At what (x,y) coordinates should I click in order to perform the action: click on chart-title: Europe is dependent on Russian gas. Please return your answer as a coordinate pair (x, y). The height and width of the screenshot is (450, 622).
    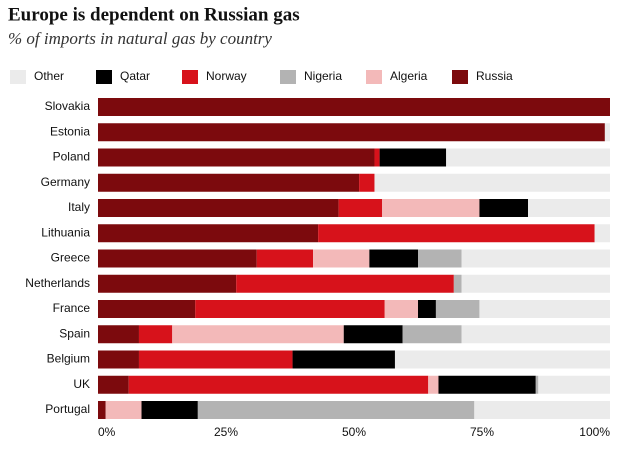
    Looking at the image, I should click on (154, 14).